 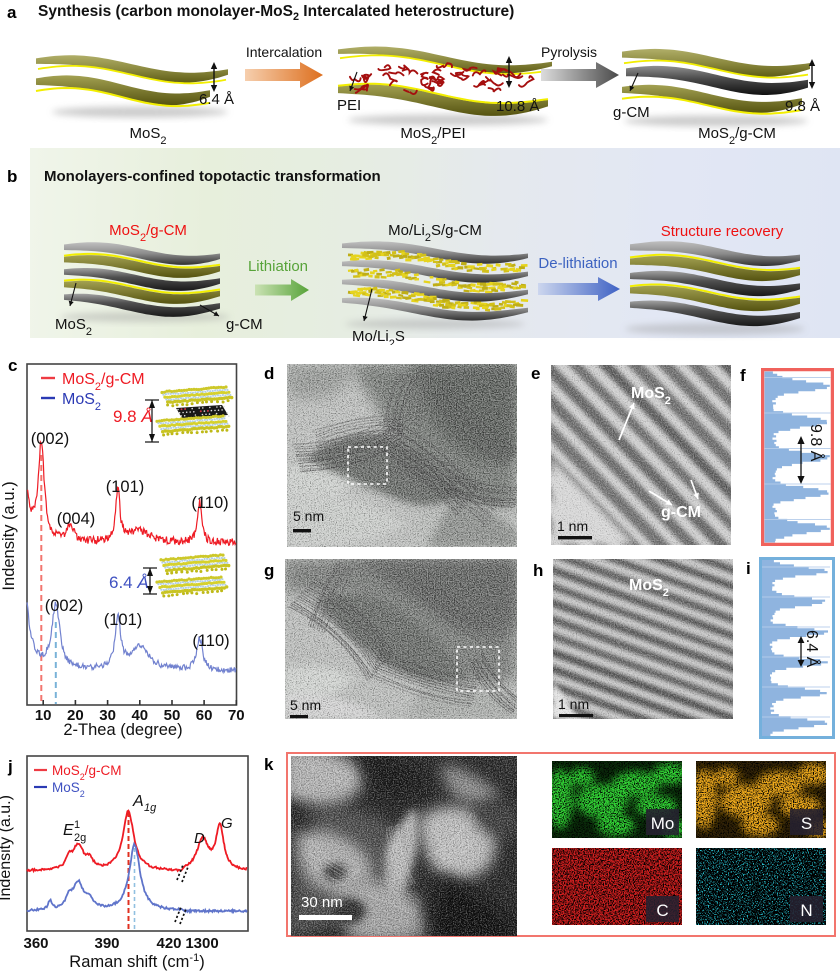 What do you see at coordinates (107, 715) in the screenshot?
I see `svg-text: 30` at bounding box center [107, 715].